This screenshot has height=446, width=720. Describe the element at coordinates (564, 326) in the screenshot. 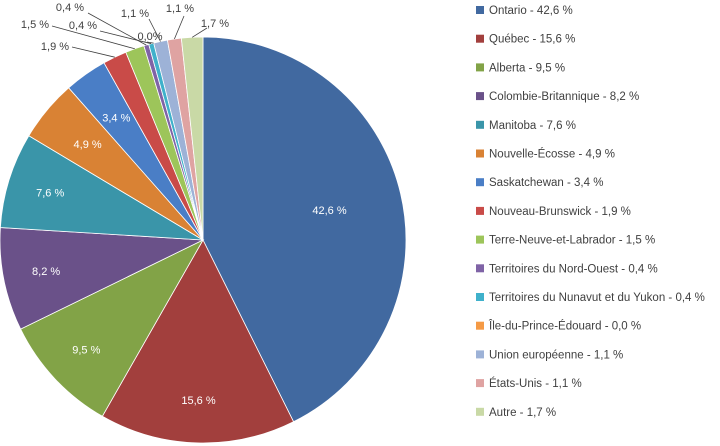

I see `legend-label: Île-du-Prince-Édouard - 0,0 %` at that location.